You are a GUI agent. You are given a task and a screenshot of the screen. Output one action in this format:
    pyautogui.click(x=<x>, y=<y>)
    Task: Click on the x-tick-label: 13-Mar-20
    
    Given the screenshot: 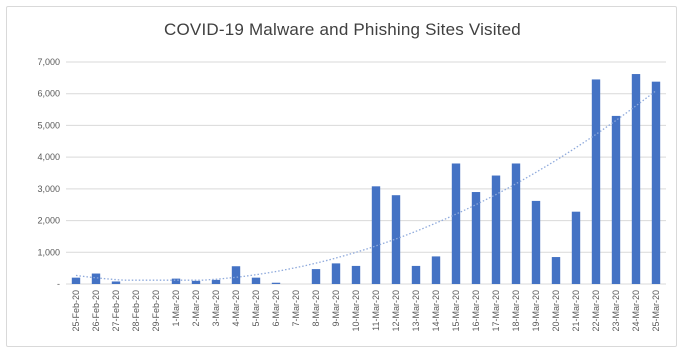 What is the action you would take?
    pyautogui.click(x=416, y=311)
    